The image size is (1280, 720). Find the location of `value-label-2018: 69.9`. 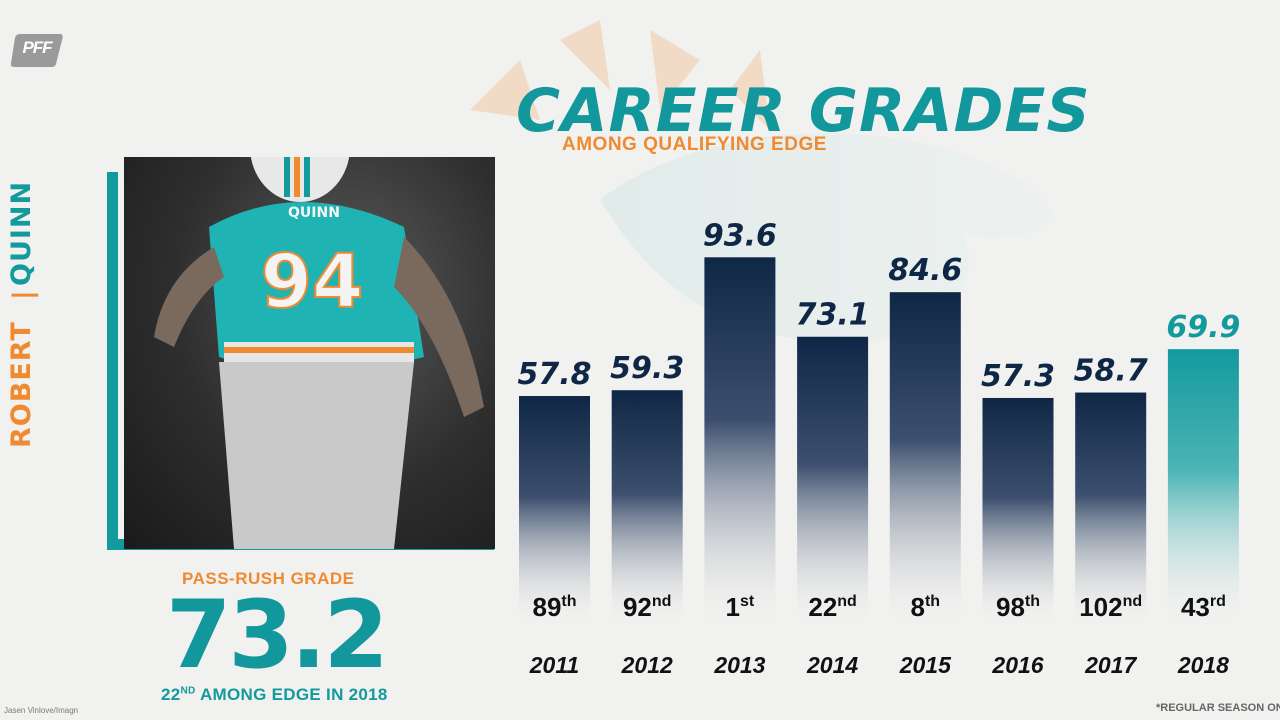

value-label-2018: 69.9 is located at coordinates (1203, 327).